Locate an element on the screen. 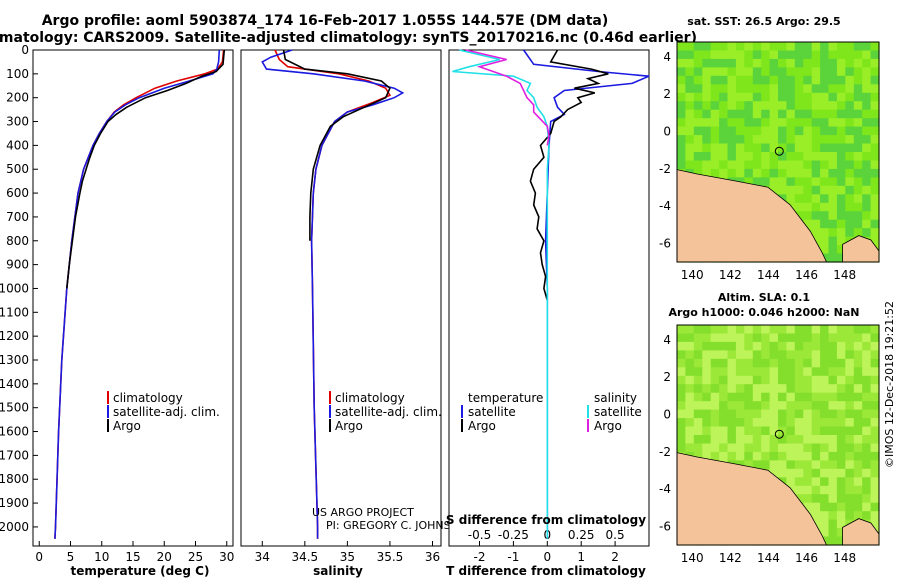 This screenshot has width=900, height=580. y-tick-label: 1200 is located at coordinates (14, 336).